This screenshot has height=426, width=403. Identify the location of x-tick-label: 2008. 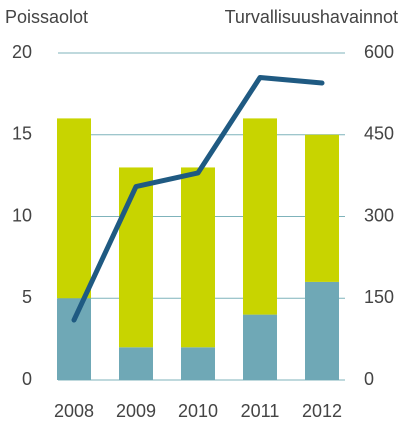
(74, 411).